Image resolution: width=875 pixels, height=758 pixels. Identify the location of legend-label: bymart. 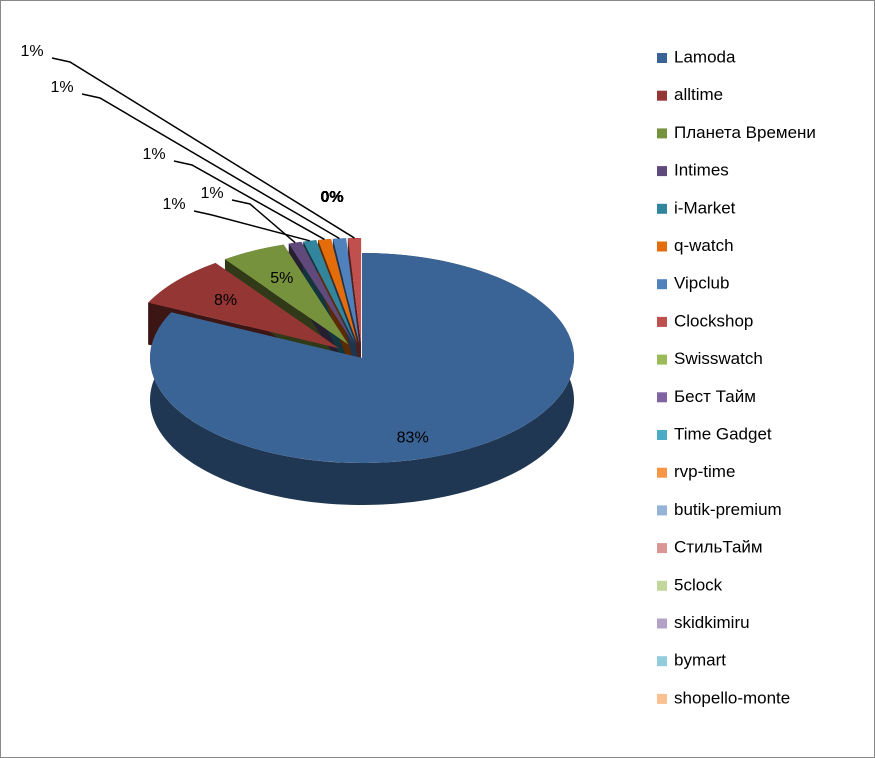
(700, 660).